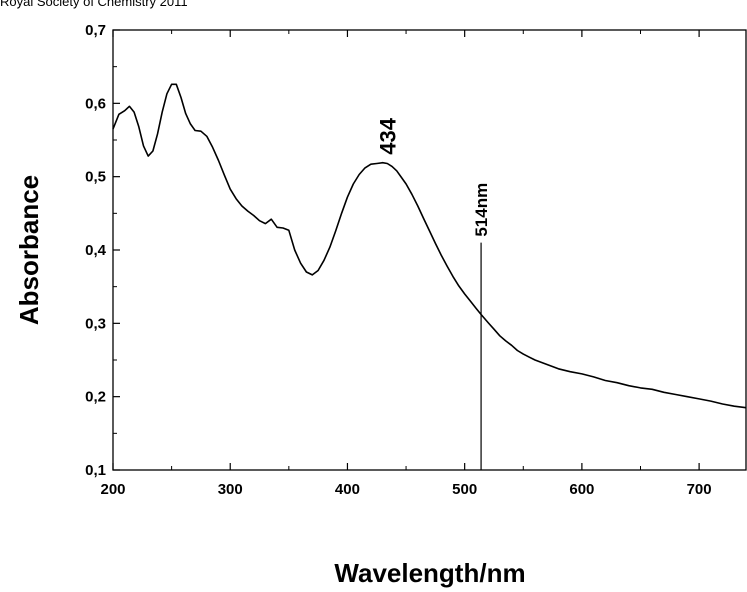 This screenshot has height=592, width=747. What do you see at coordinates (347, 489) in the screenshot?
I see `x-tick-label: 400` at bounding box center [347, 489].